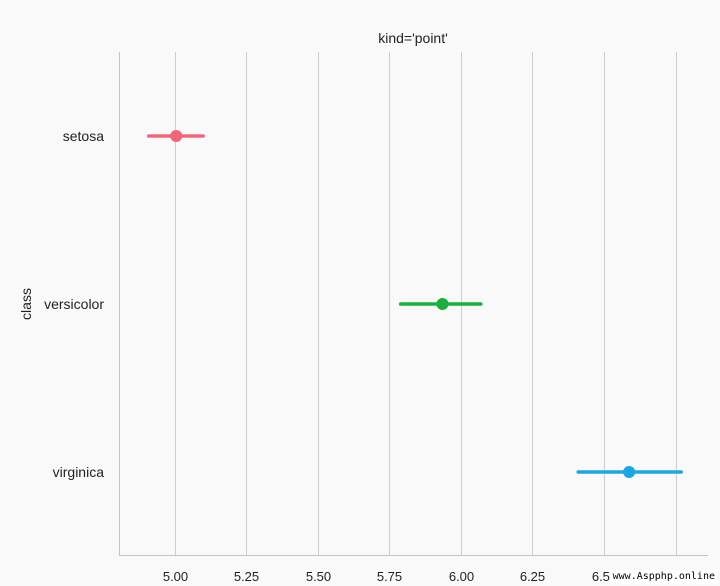  I want to click on chart-title: kind='point', so click(413, 38).